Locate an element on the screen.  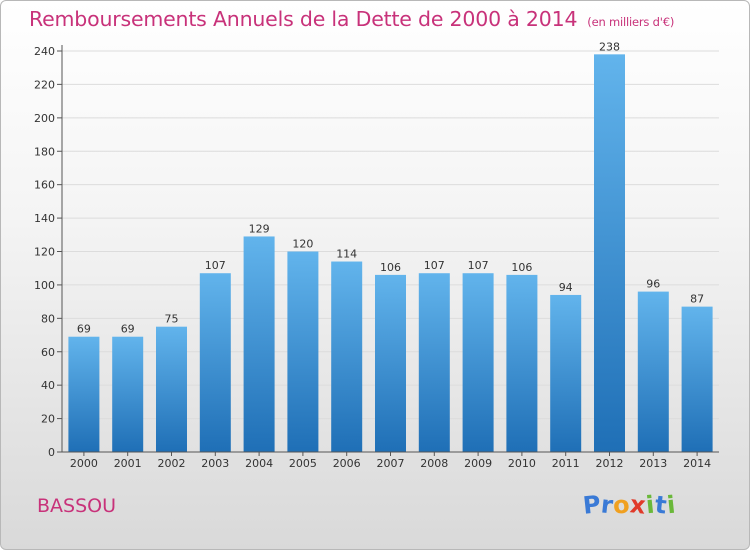
x-tick-label: 2007 is located at coordinates (391, 463).